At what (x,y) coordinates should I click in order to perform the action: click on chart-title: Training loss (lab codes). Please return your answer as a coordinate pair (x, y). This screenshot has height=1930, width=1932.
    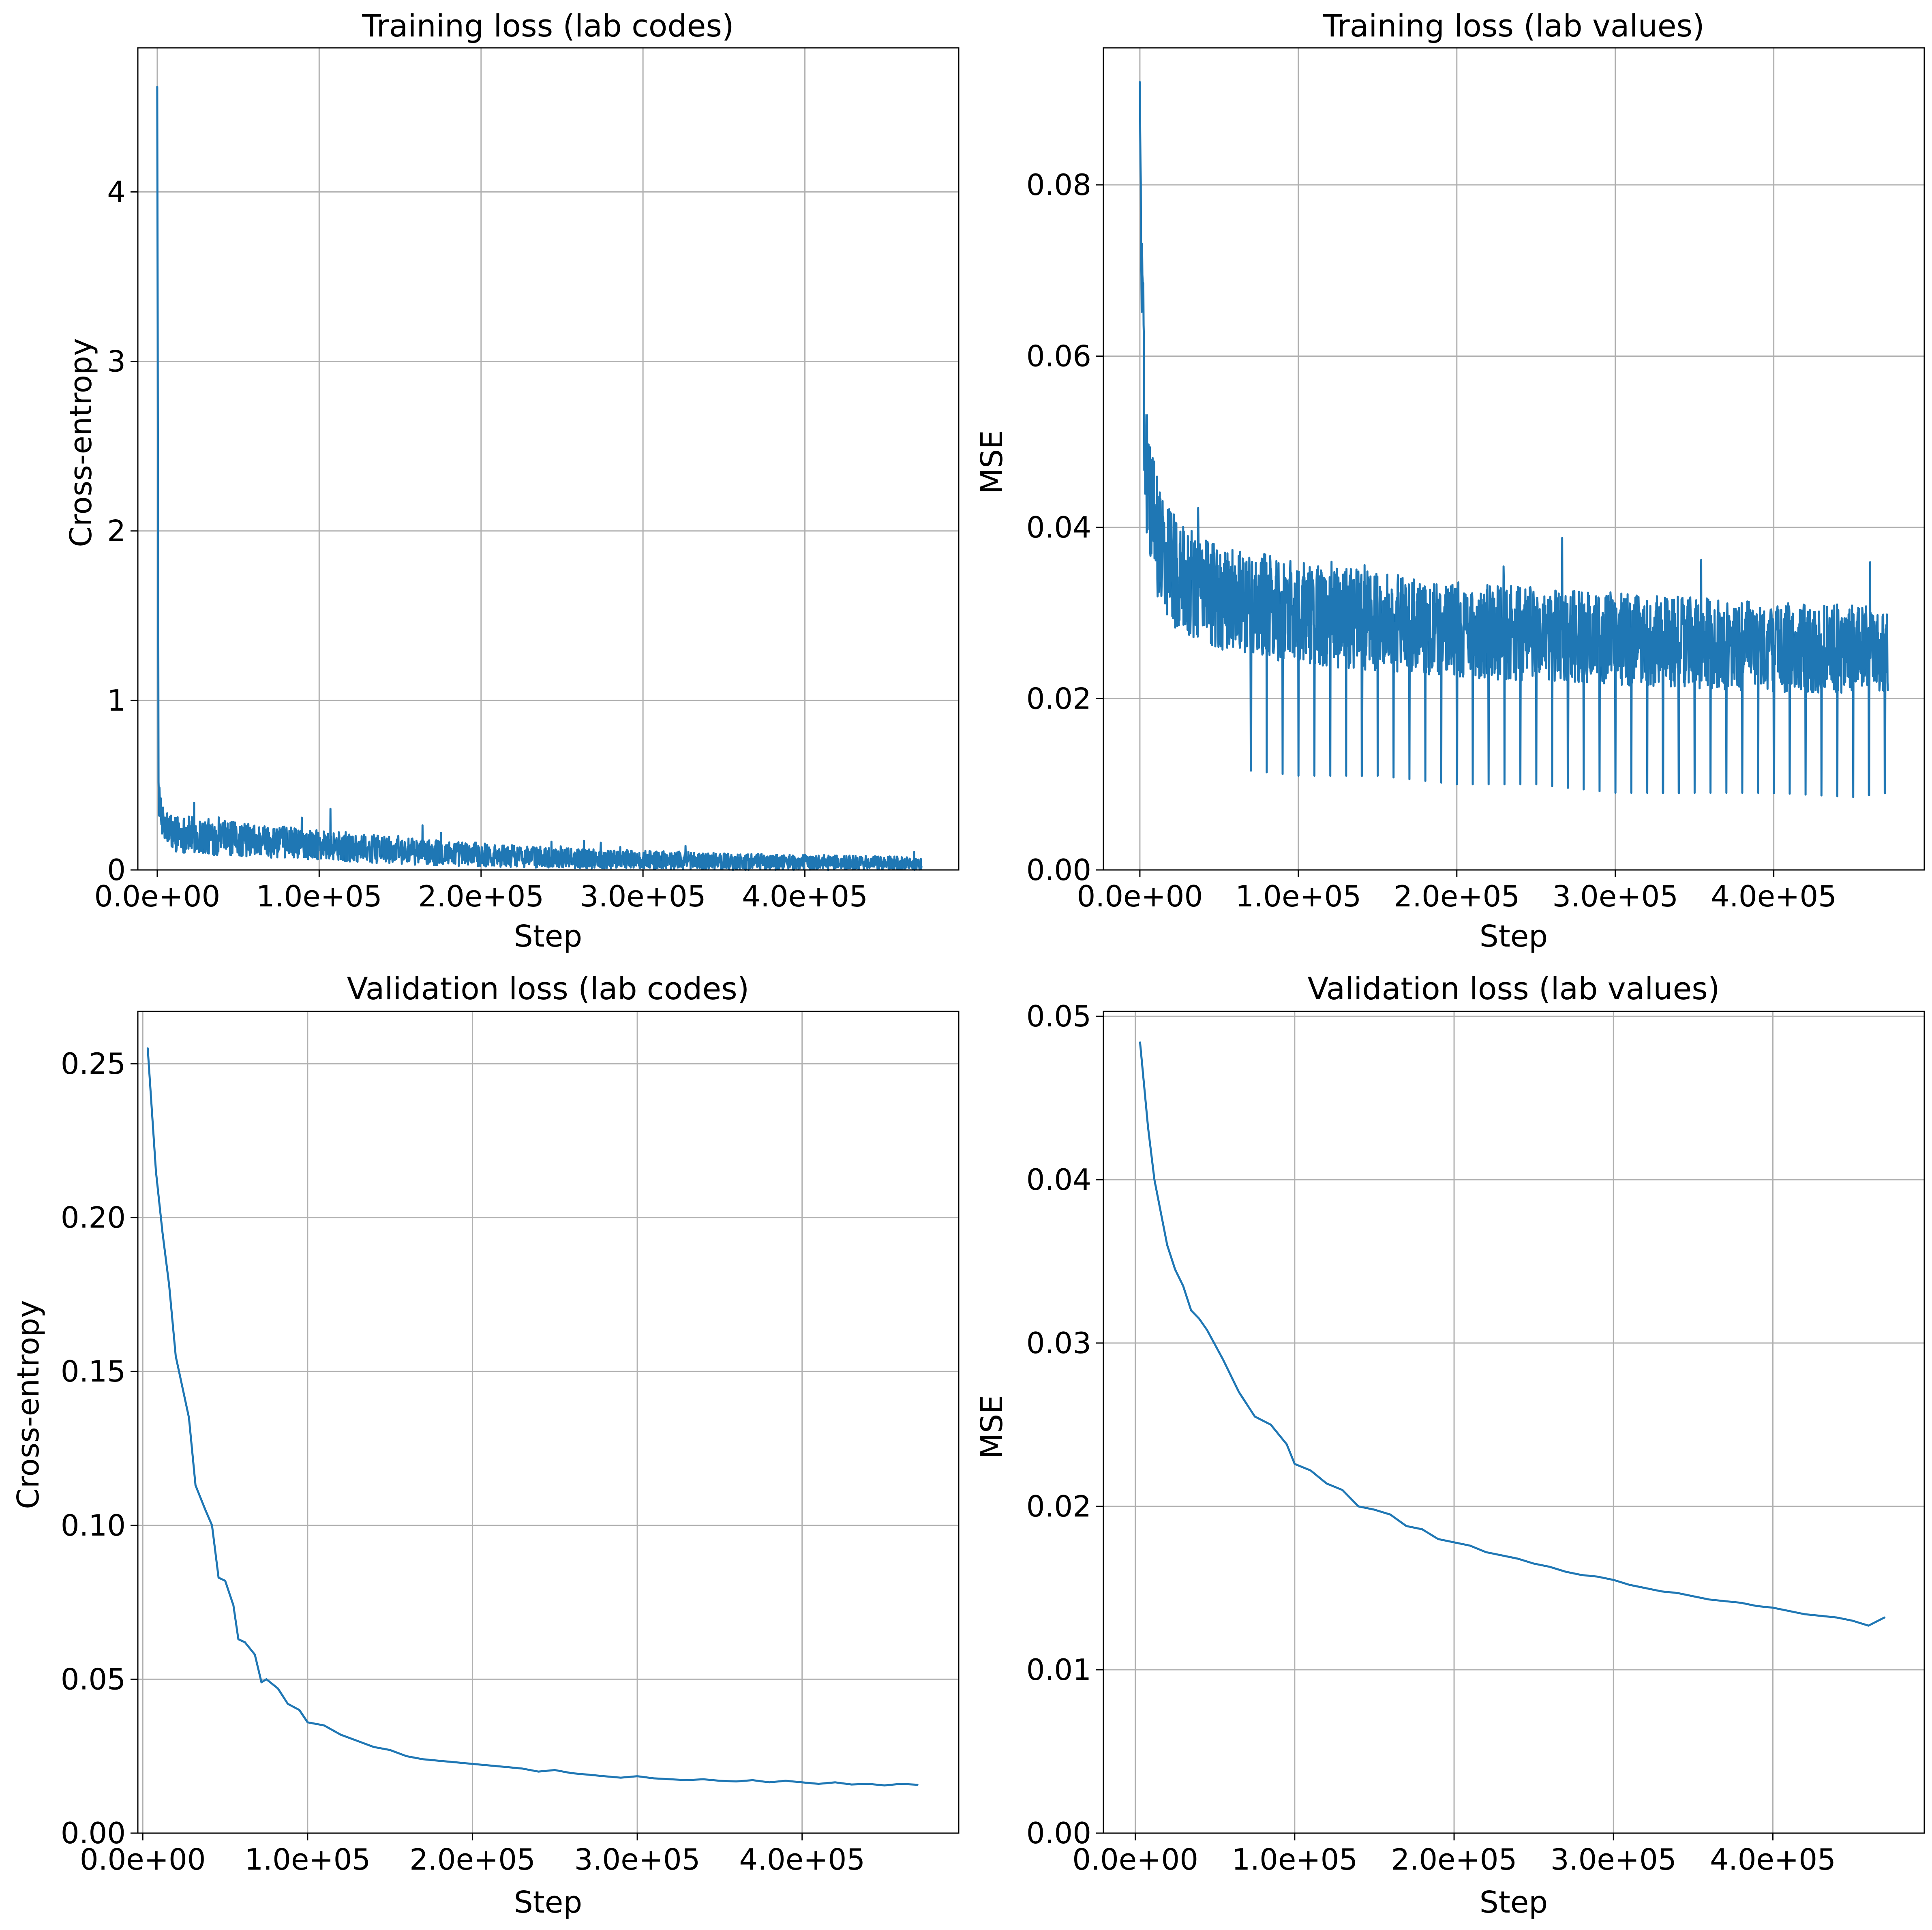
    Looking at the image, I should click on (548, 26).